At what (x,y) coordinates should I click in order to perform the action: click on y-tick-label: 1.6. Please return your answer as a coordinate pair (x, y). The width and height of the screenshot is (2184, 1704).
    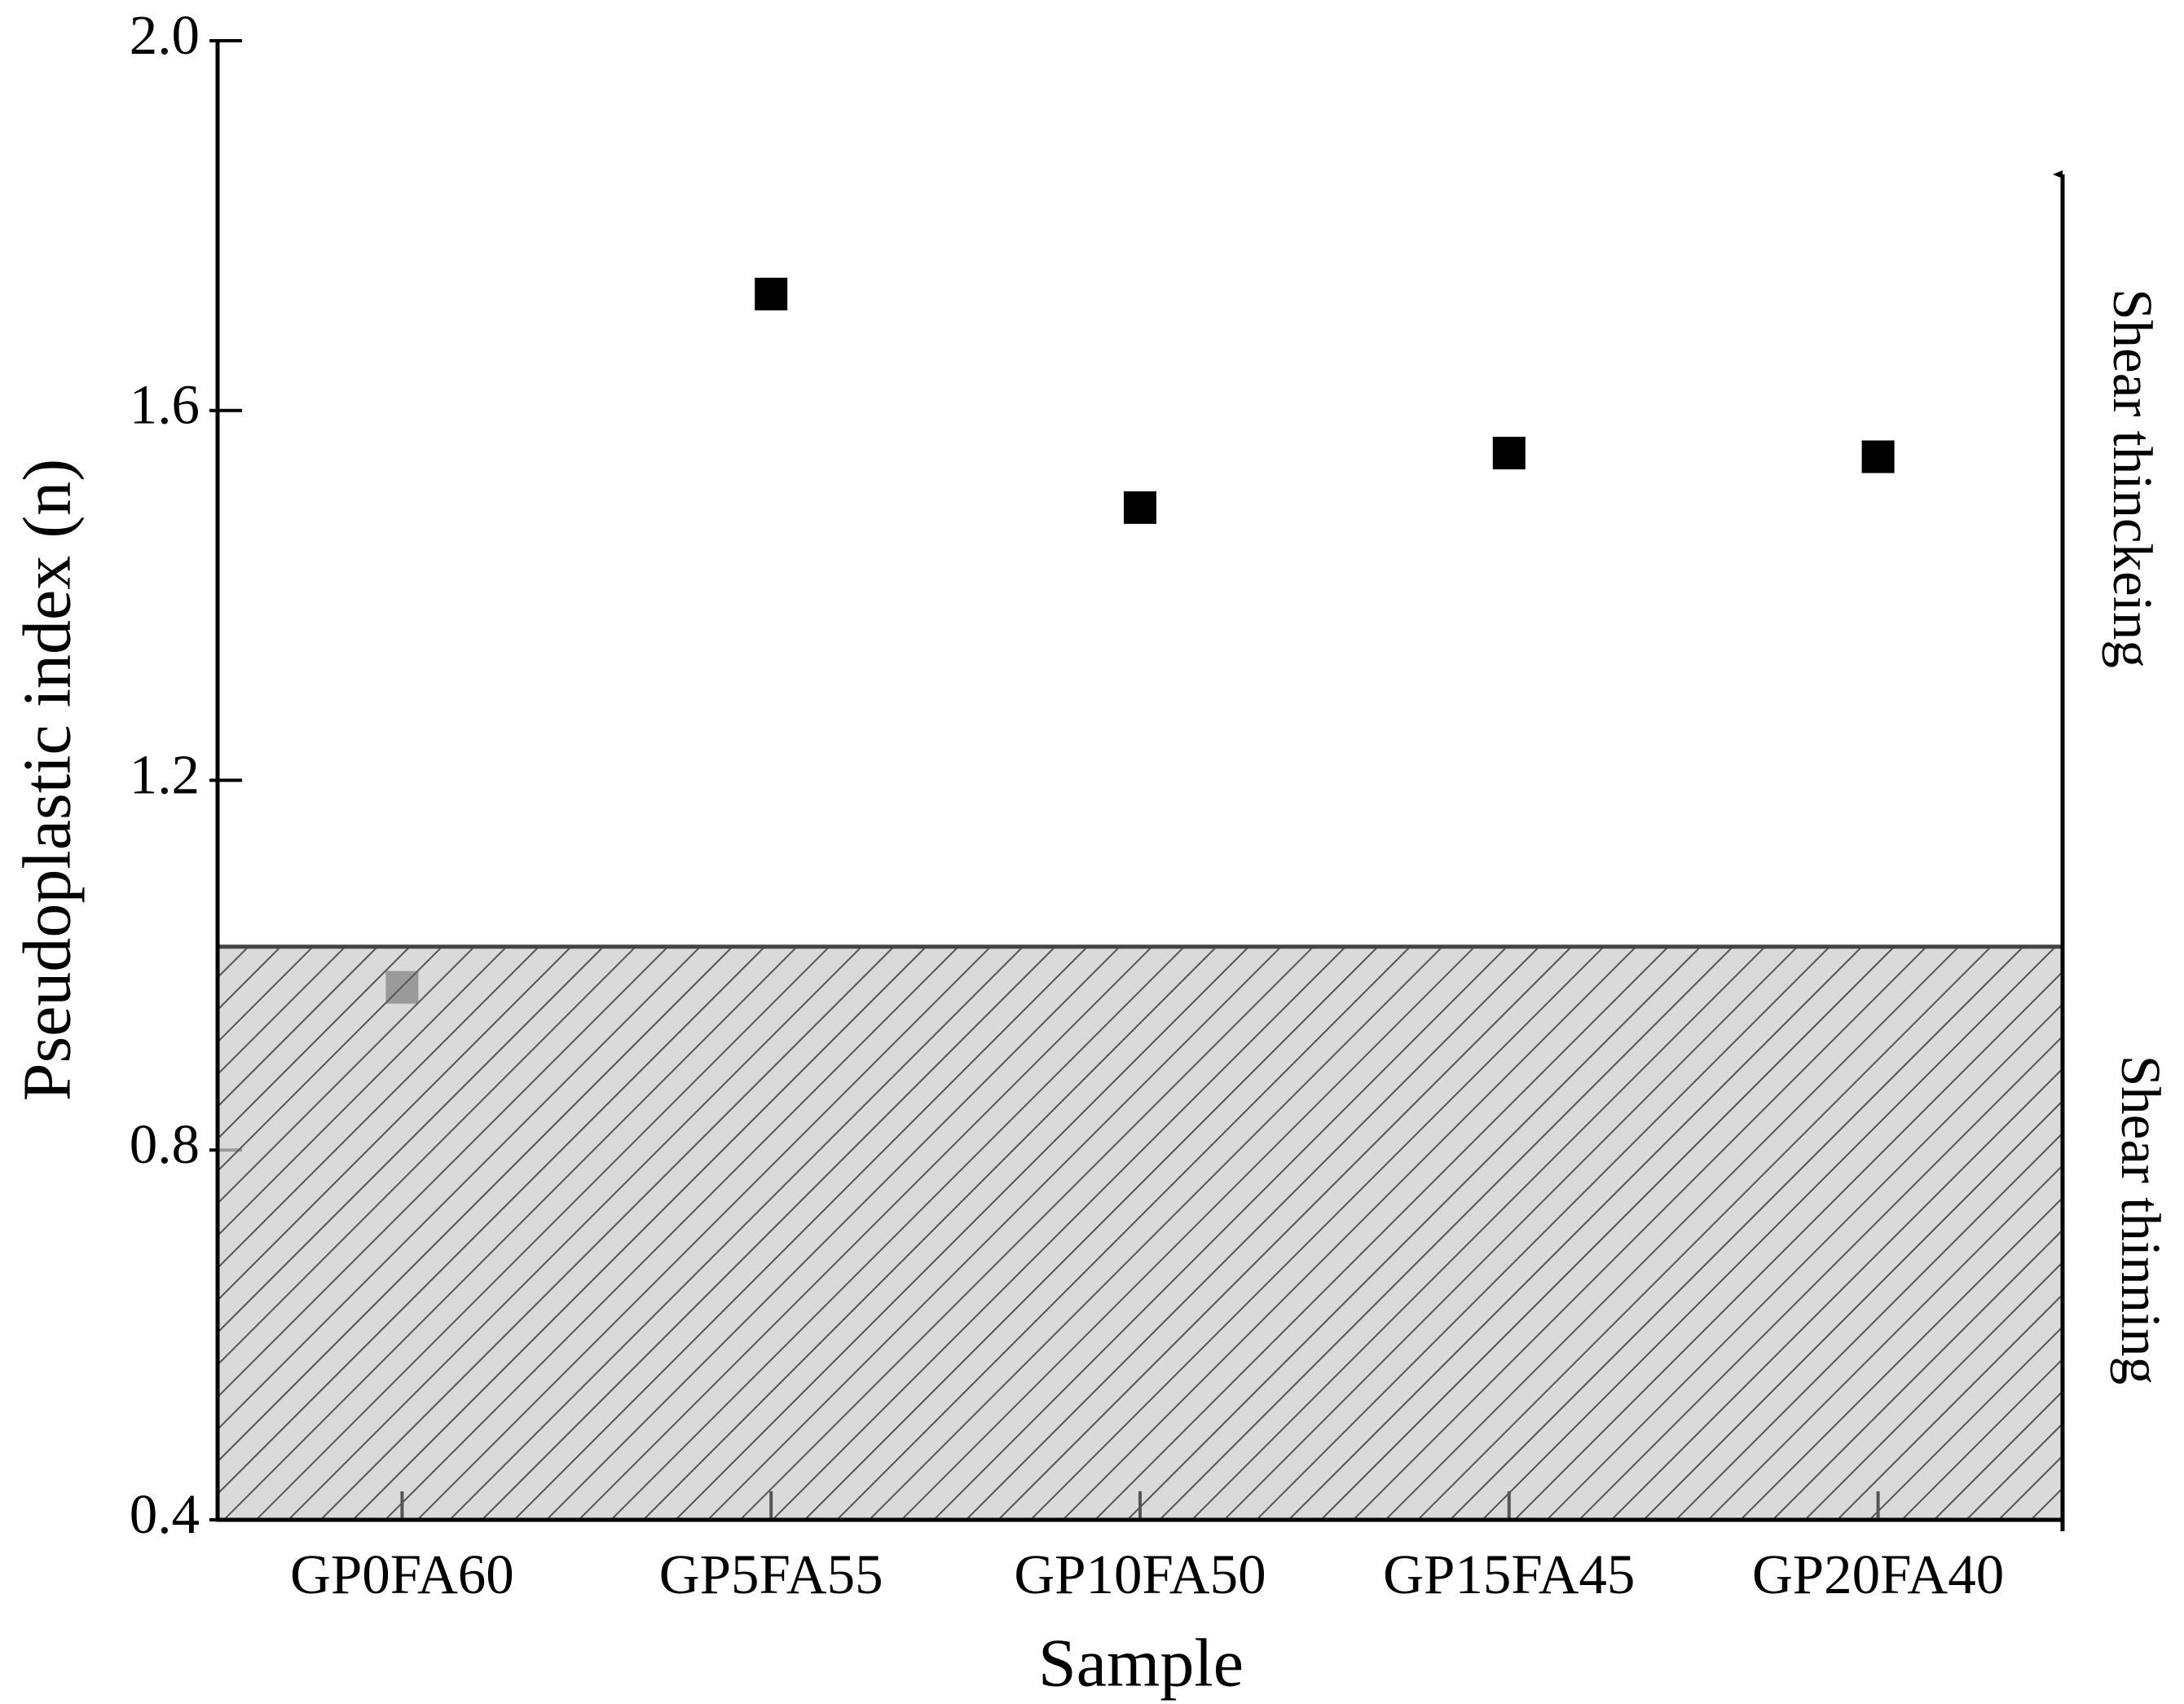
    Looking at the image, I should click on (165, 405).